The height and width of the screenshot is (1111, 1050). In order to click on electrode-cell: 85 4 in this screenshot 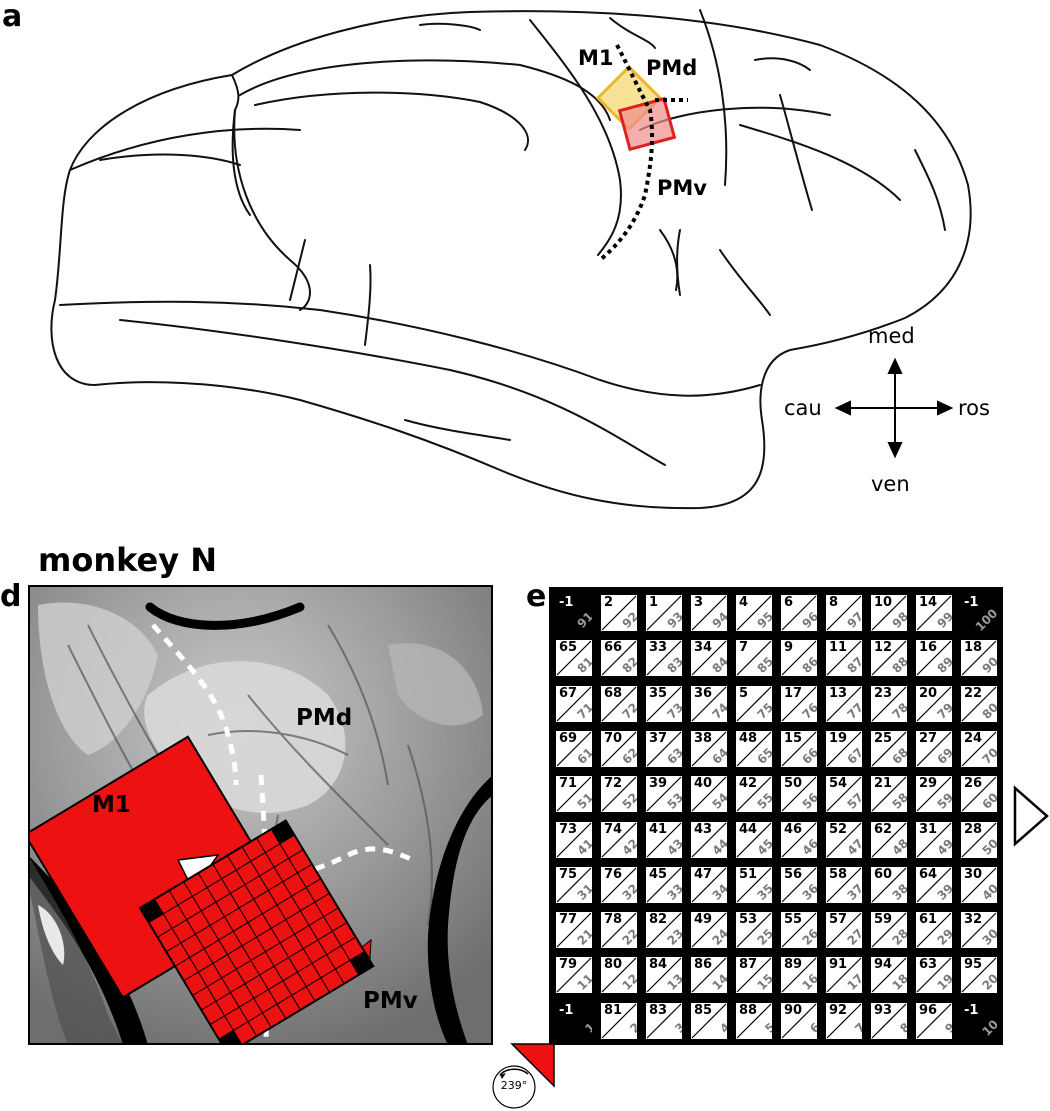, I will do `click(709, 1020)`.